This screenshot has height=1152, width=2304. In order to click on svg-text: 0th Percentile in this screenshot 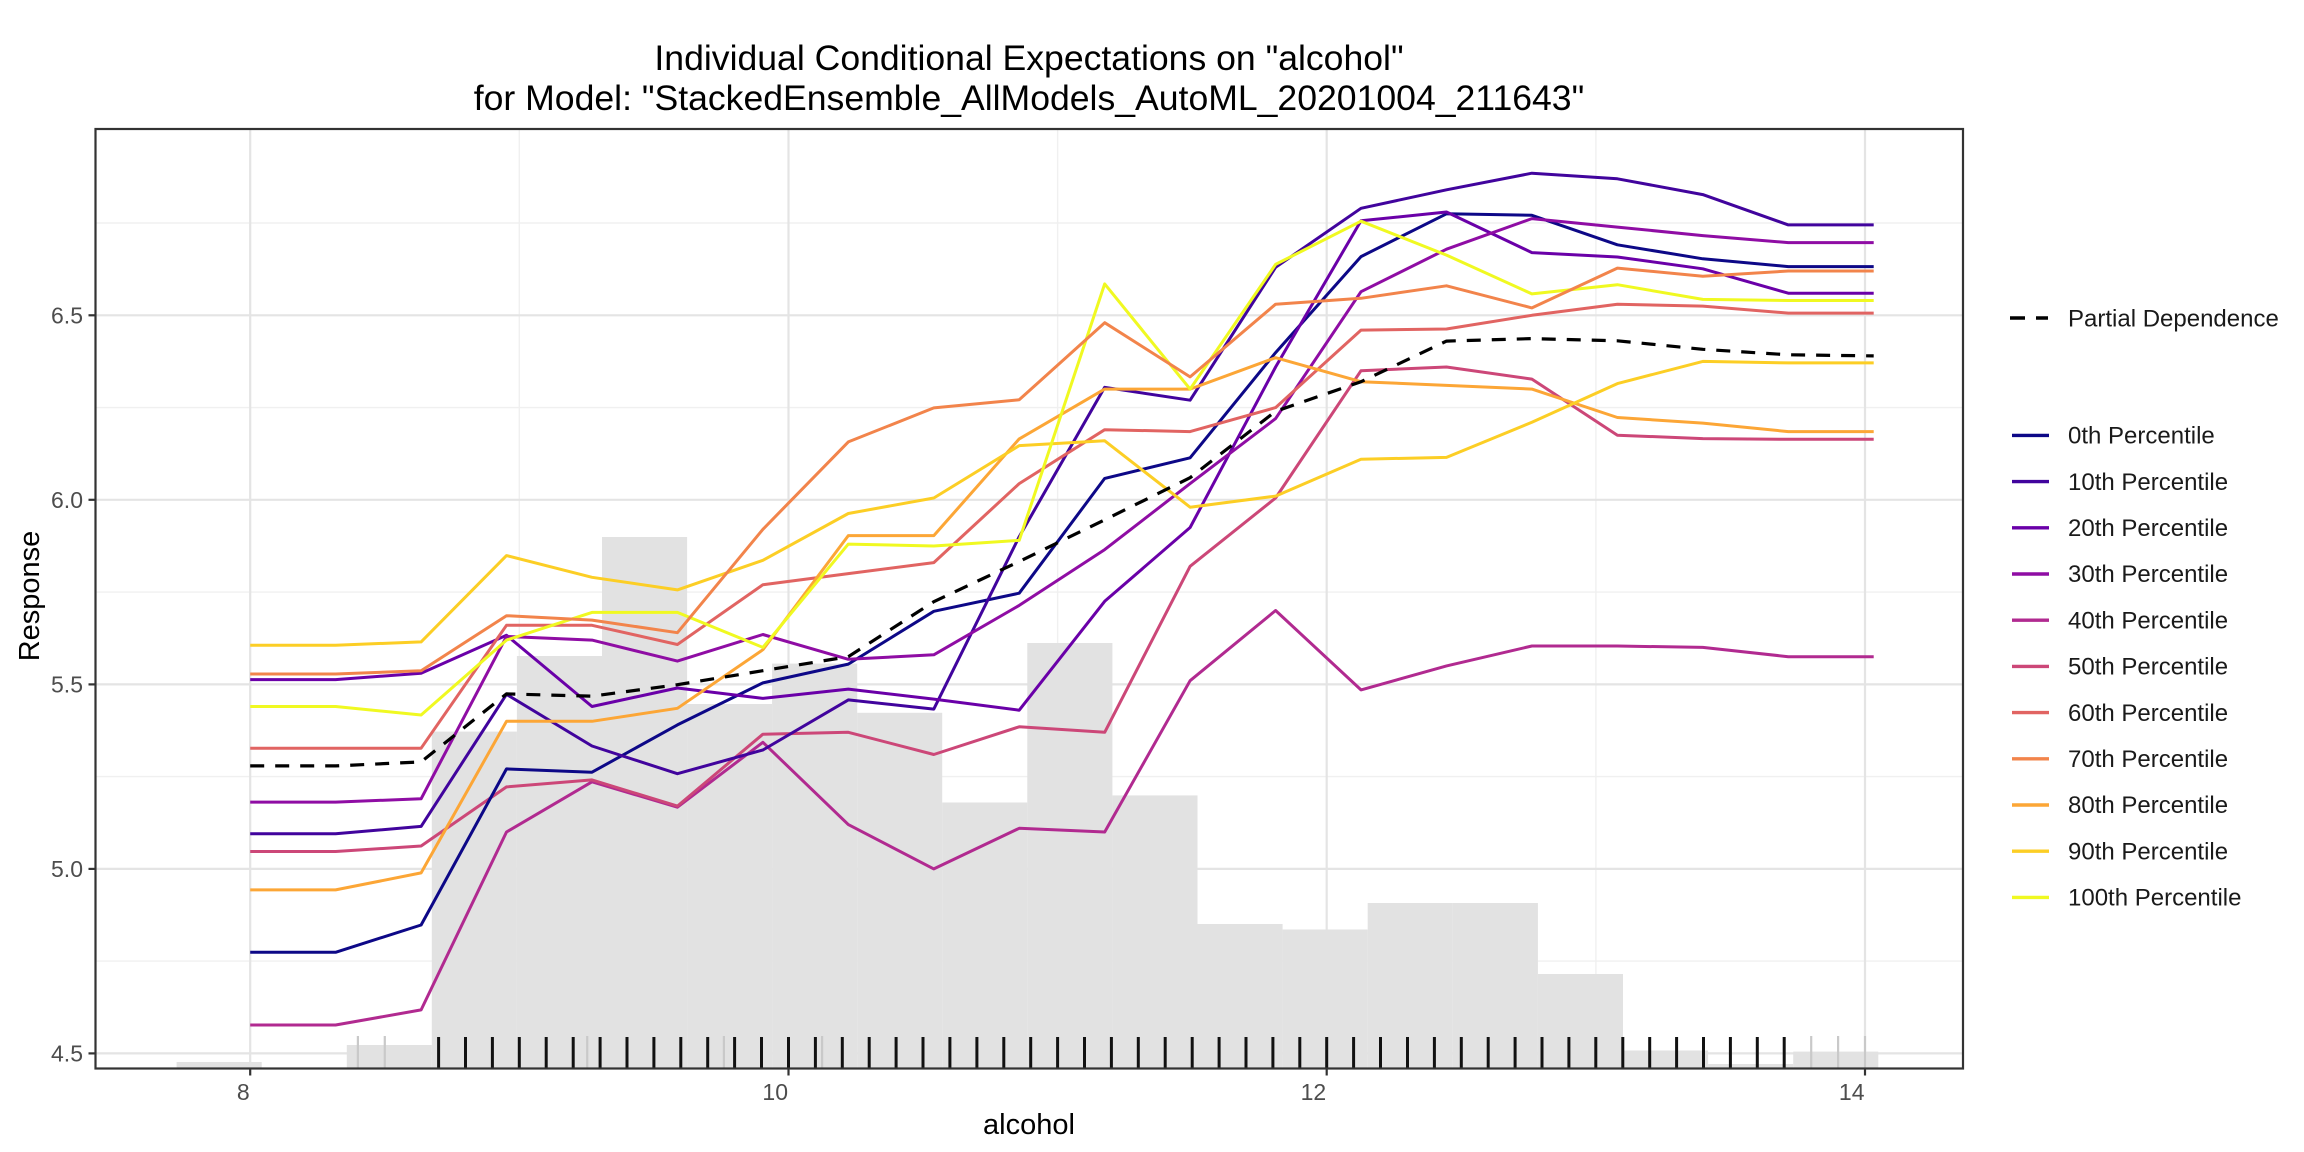, I will do `click(2141, 436)`.